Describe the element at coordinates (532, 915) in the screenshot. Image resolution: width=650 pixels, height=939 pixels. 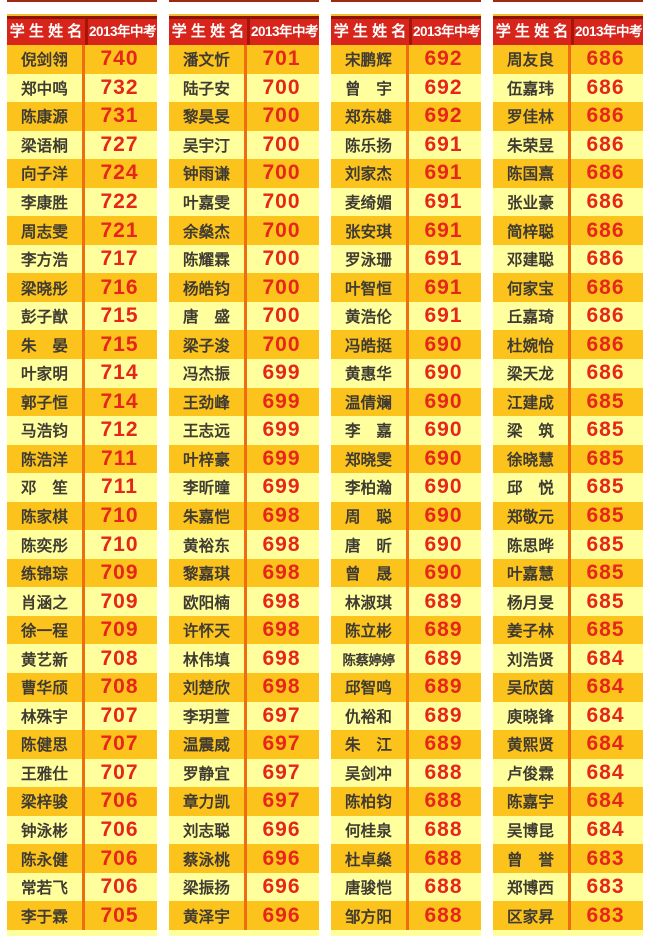
I see `student-name: 区家昇` at that location.